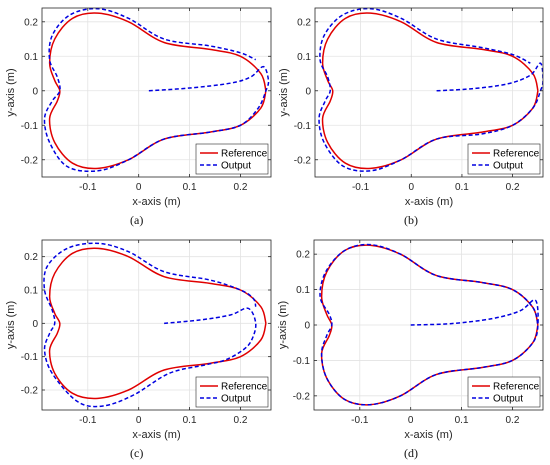 This screenshot has width=550, height=465. Describe the element at coordinates (411, 220) in the screenshot. I see `caption-b: (b)` at that location.